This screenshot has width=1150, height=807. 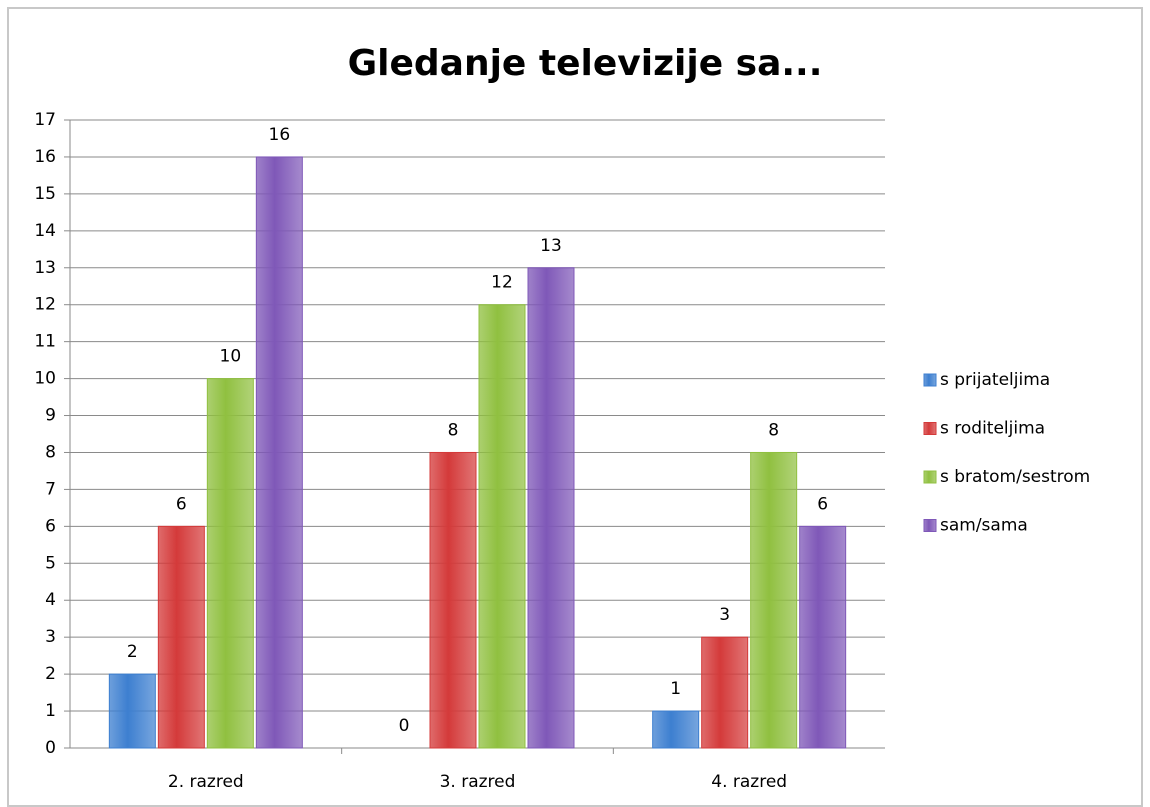 What do you see at coordinates (132, 652) in the screenshot?
I see `data-label: 2` at bounding box center [132, 652].